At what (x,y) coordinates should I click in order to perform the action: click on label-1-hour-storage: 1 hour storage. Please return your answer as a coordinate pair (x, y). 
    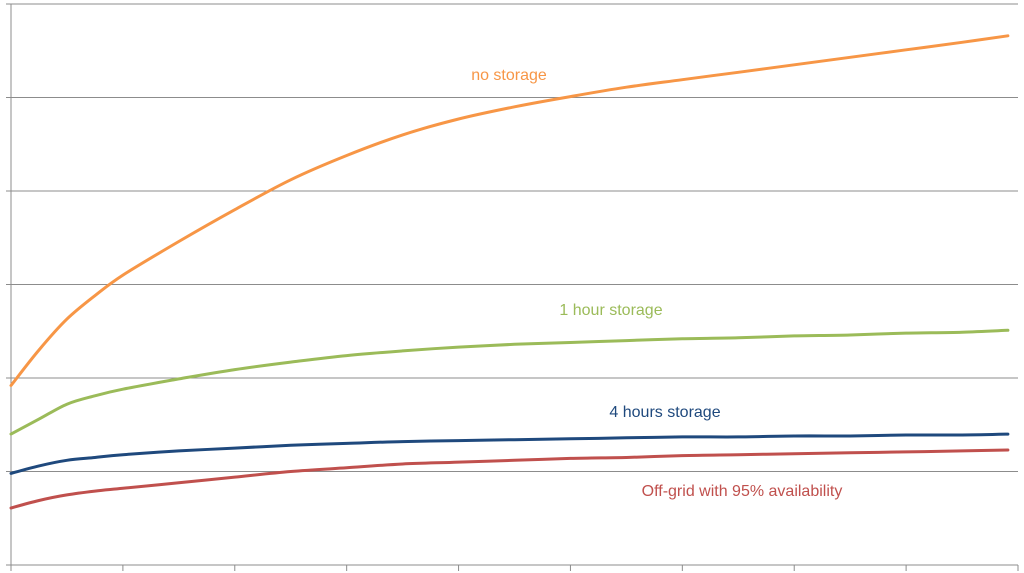
    Looking at the image, I should click on (610, 310).